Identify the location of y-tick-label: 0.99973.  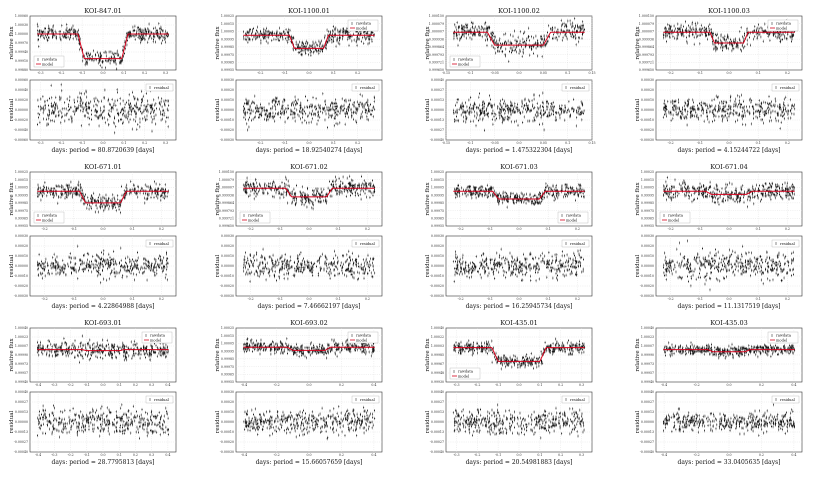
(21, 364).